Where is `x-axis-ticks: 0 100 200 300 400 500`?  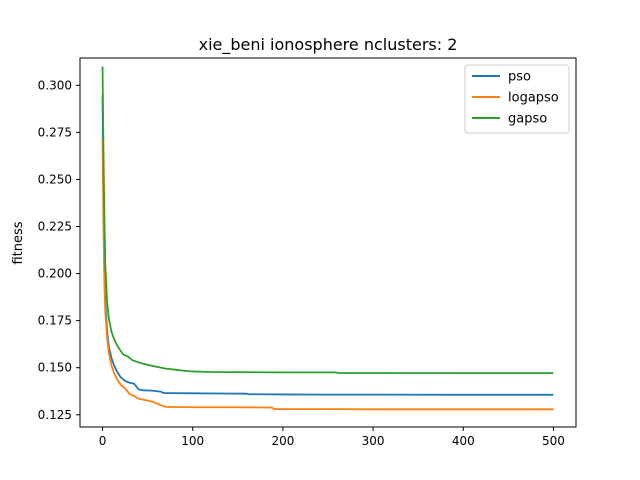 x-axis-ticks: 0 100 200 300 400 500 is located at coordinates (332, 437).